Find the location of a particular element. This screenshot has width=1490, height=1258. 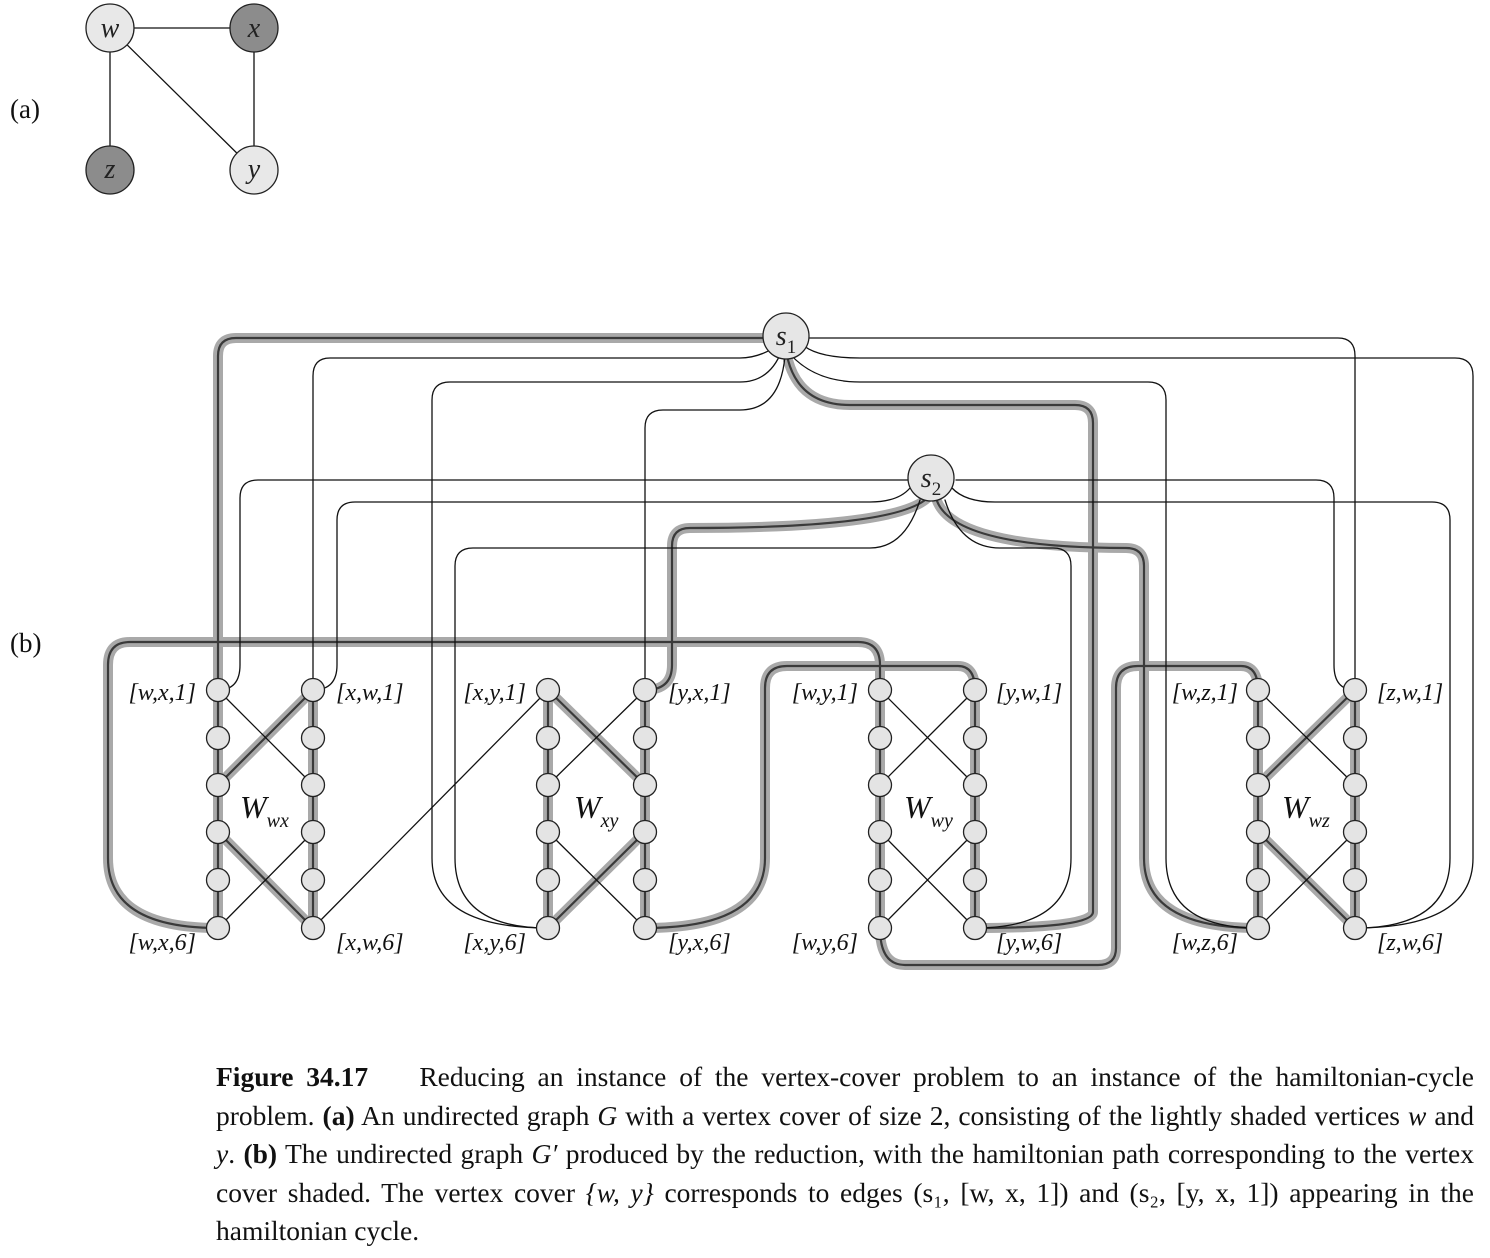

vertex-x: x is located at coordinates (254, 28).